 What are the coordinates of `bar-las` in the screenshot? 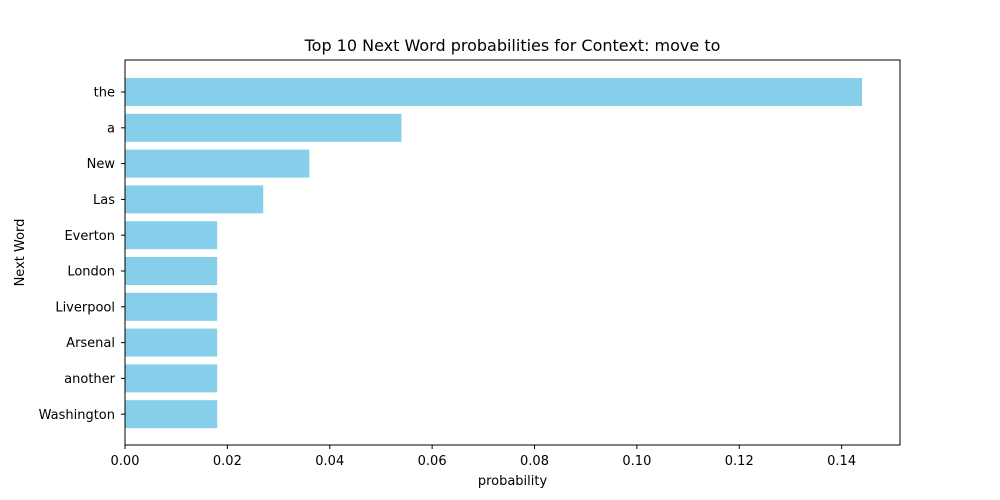 It's located at (194, 199).